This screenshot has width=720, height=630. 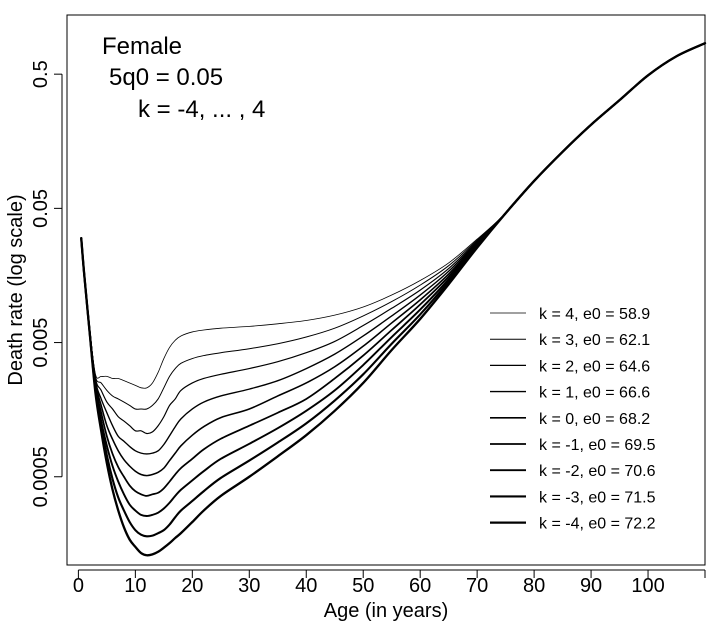 What do you see at coordinates (201, 109) in the screenshot?
I see `annotation-k-range: k = -4, ... , 4` at bounding box center [201, 109].